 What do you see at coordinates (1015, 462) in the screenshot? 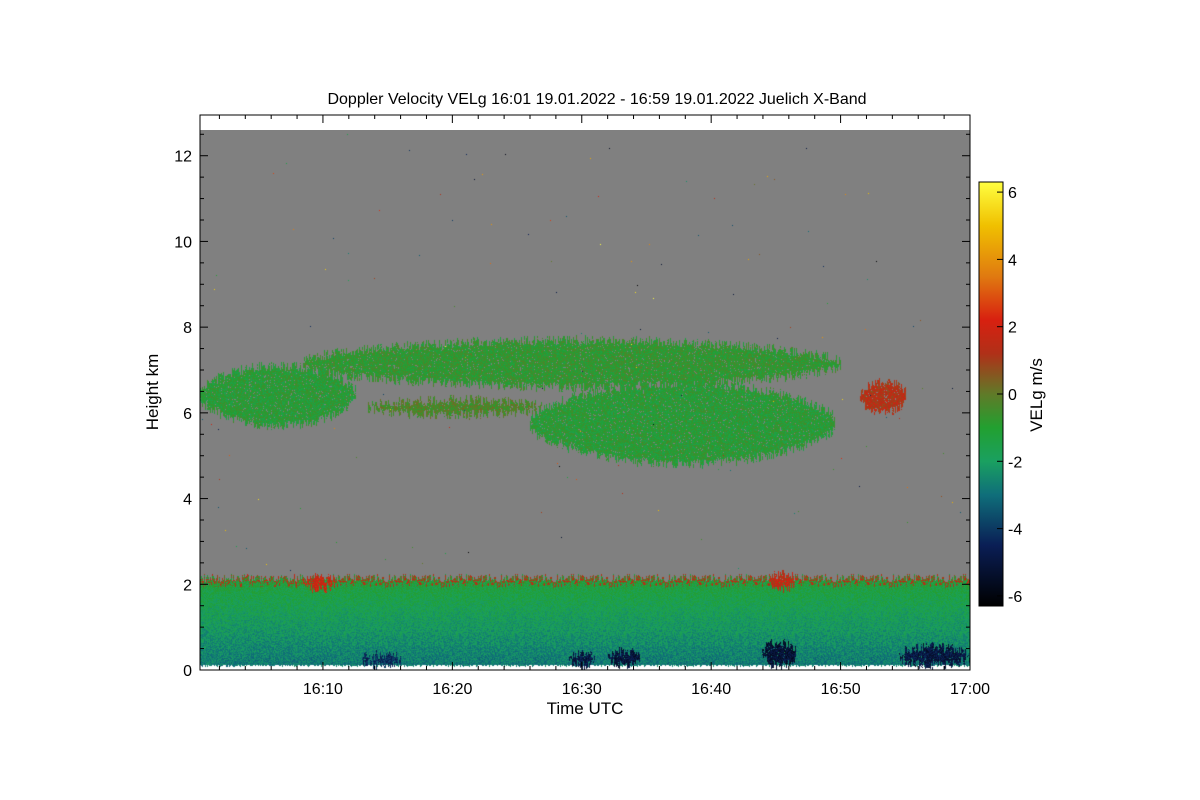
I see `colorbar-tick-label: -2` at bounding box center [1015, 462].